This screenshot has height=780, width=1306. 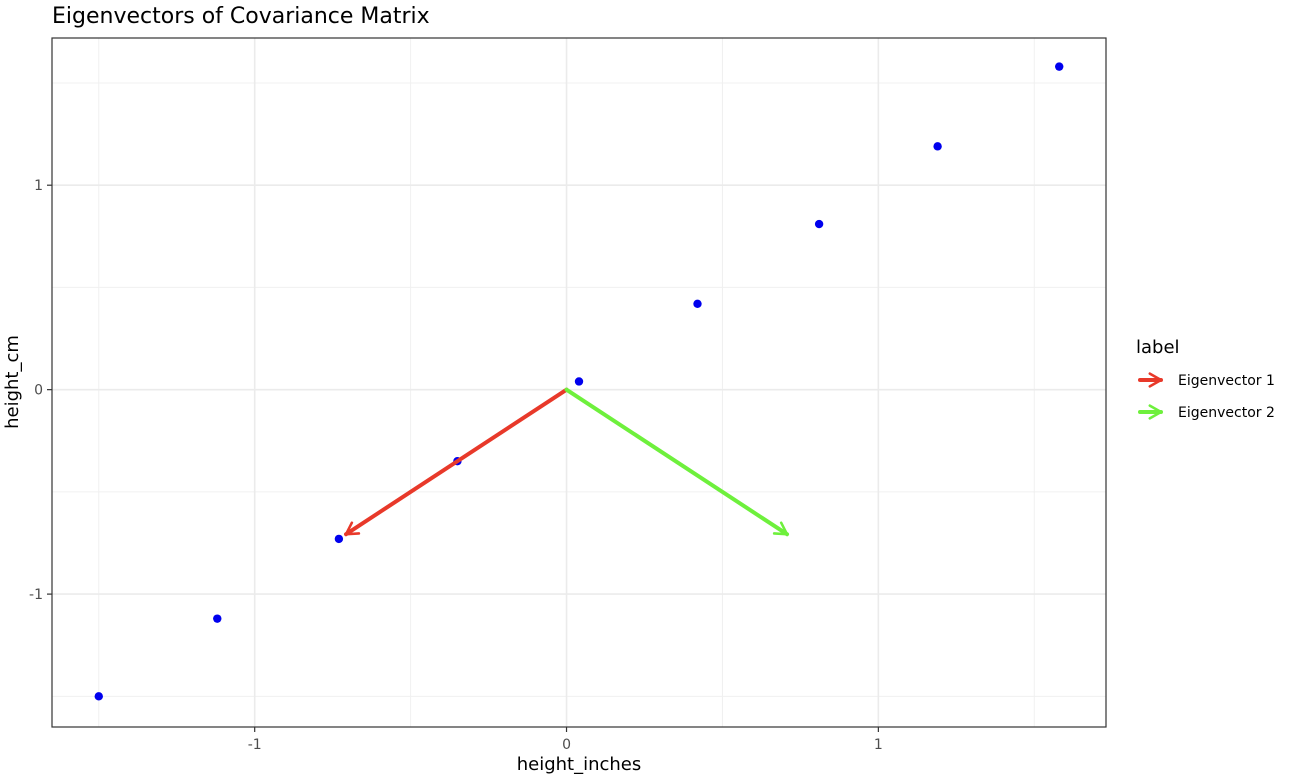 What do you see at coordinates (38, 186) in the screenshot?
I see `y-tick-label: 1` at bounding box center [38, 186].